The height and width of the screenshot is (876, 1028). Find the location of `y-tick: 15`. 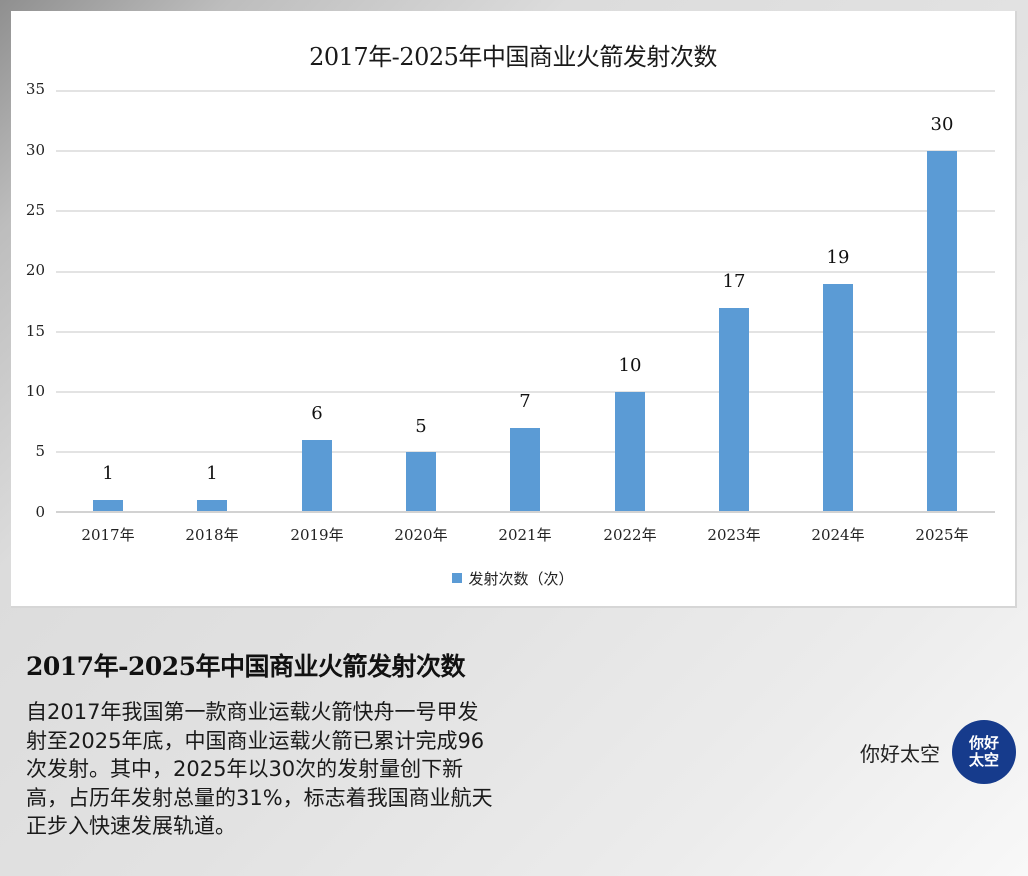

y-tick: 15 is located at coordinates (35, 331).